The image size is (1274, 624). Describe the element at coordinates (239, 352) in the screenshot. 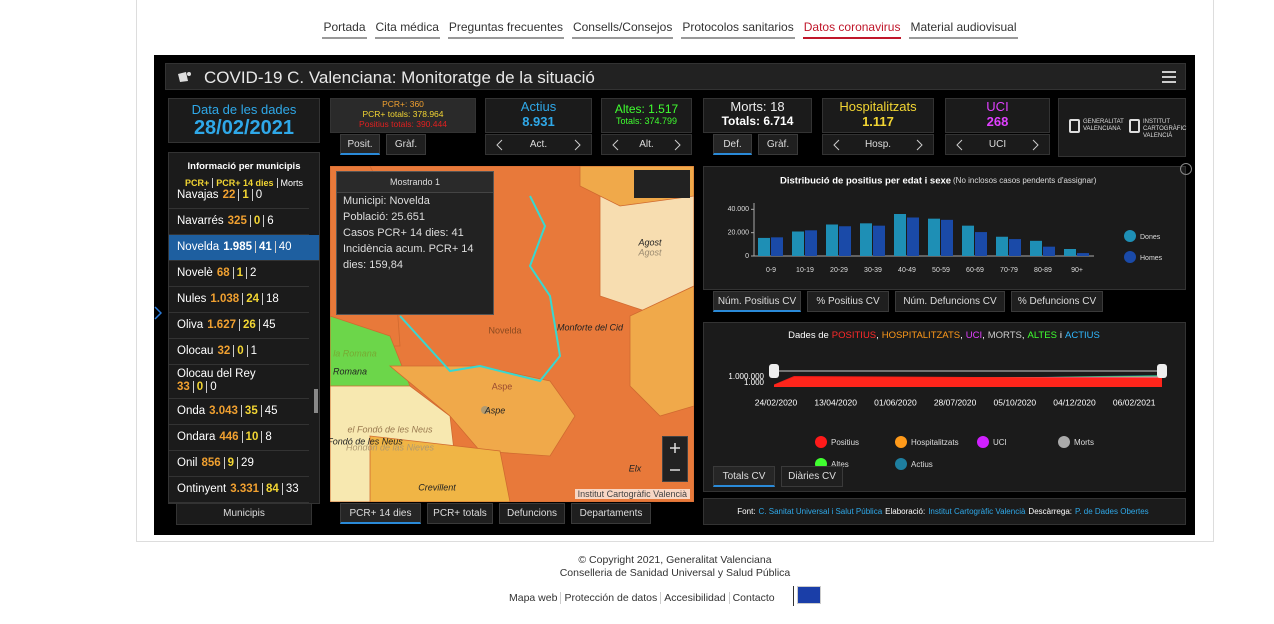

I see `municipality-row: Olocau 32 0 1` at that location.